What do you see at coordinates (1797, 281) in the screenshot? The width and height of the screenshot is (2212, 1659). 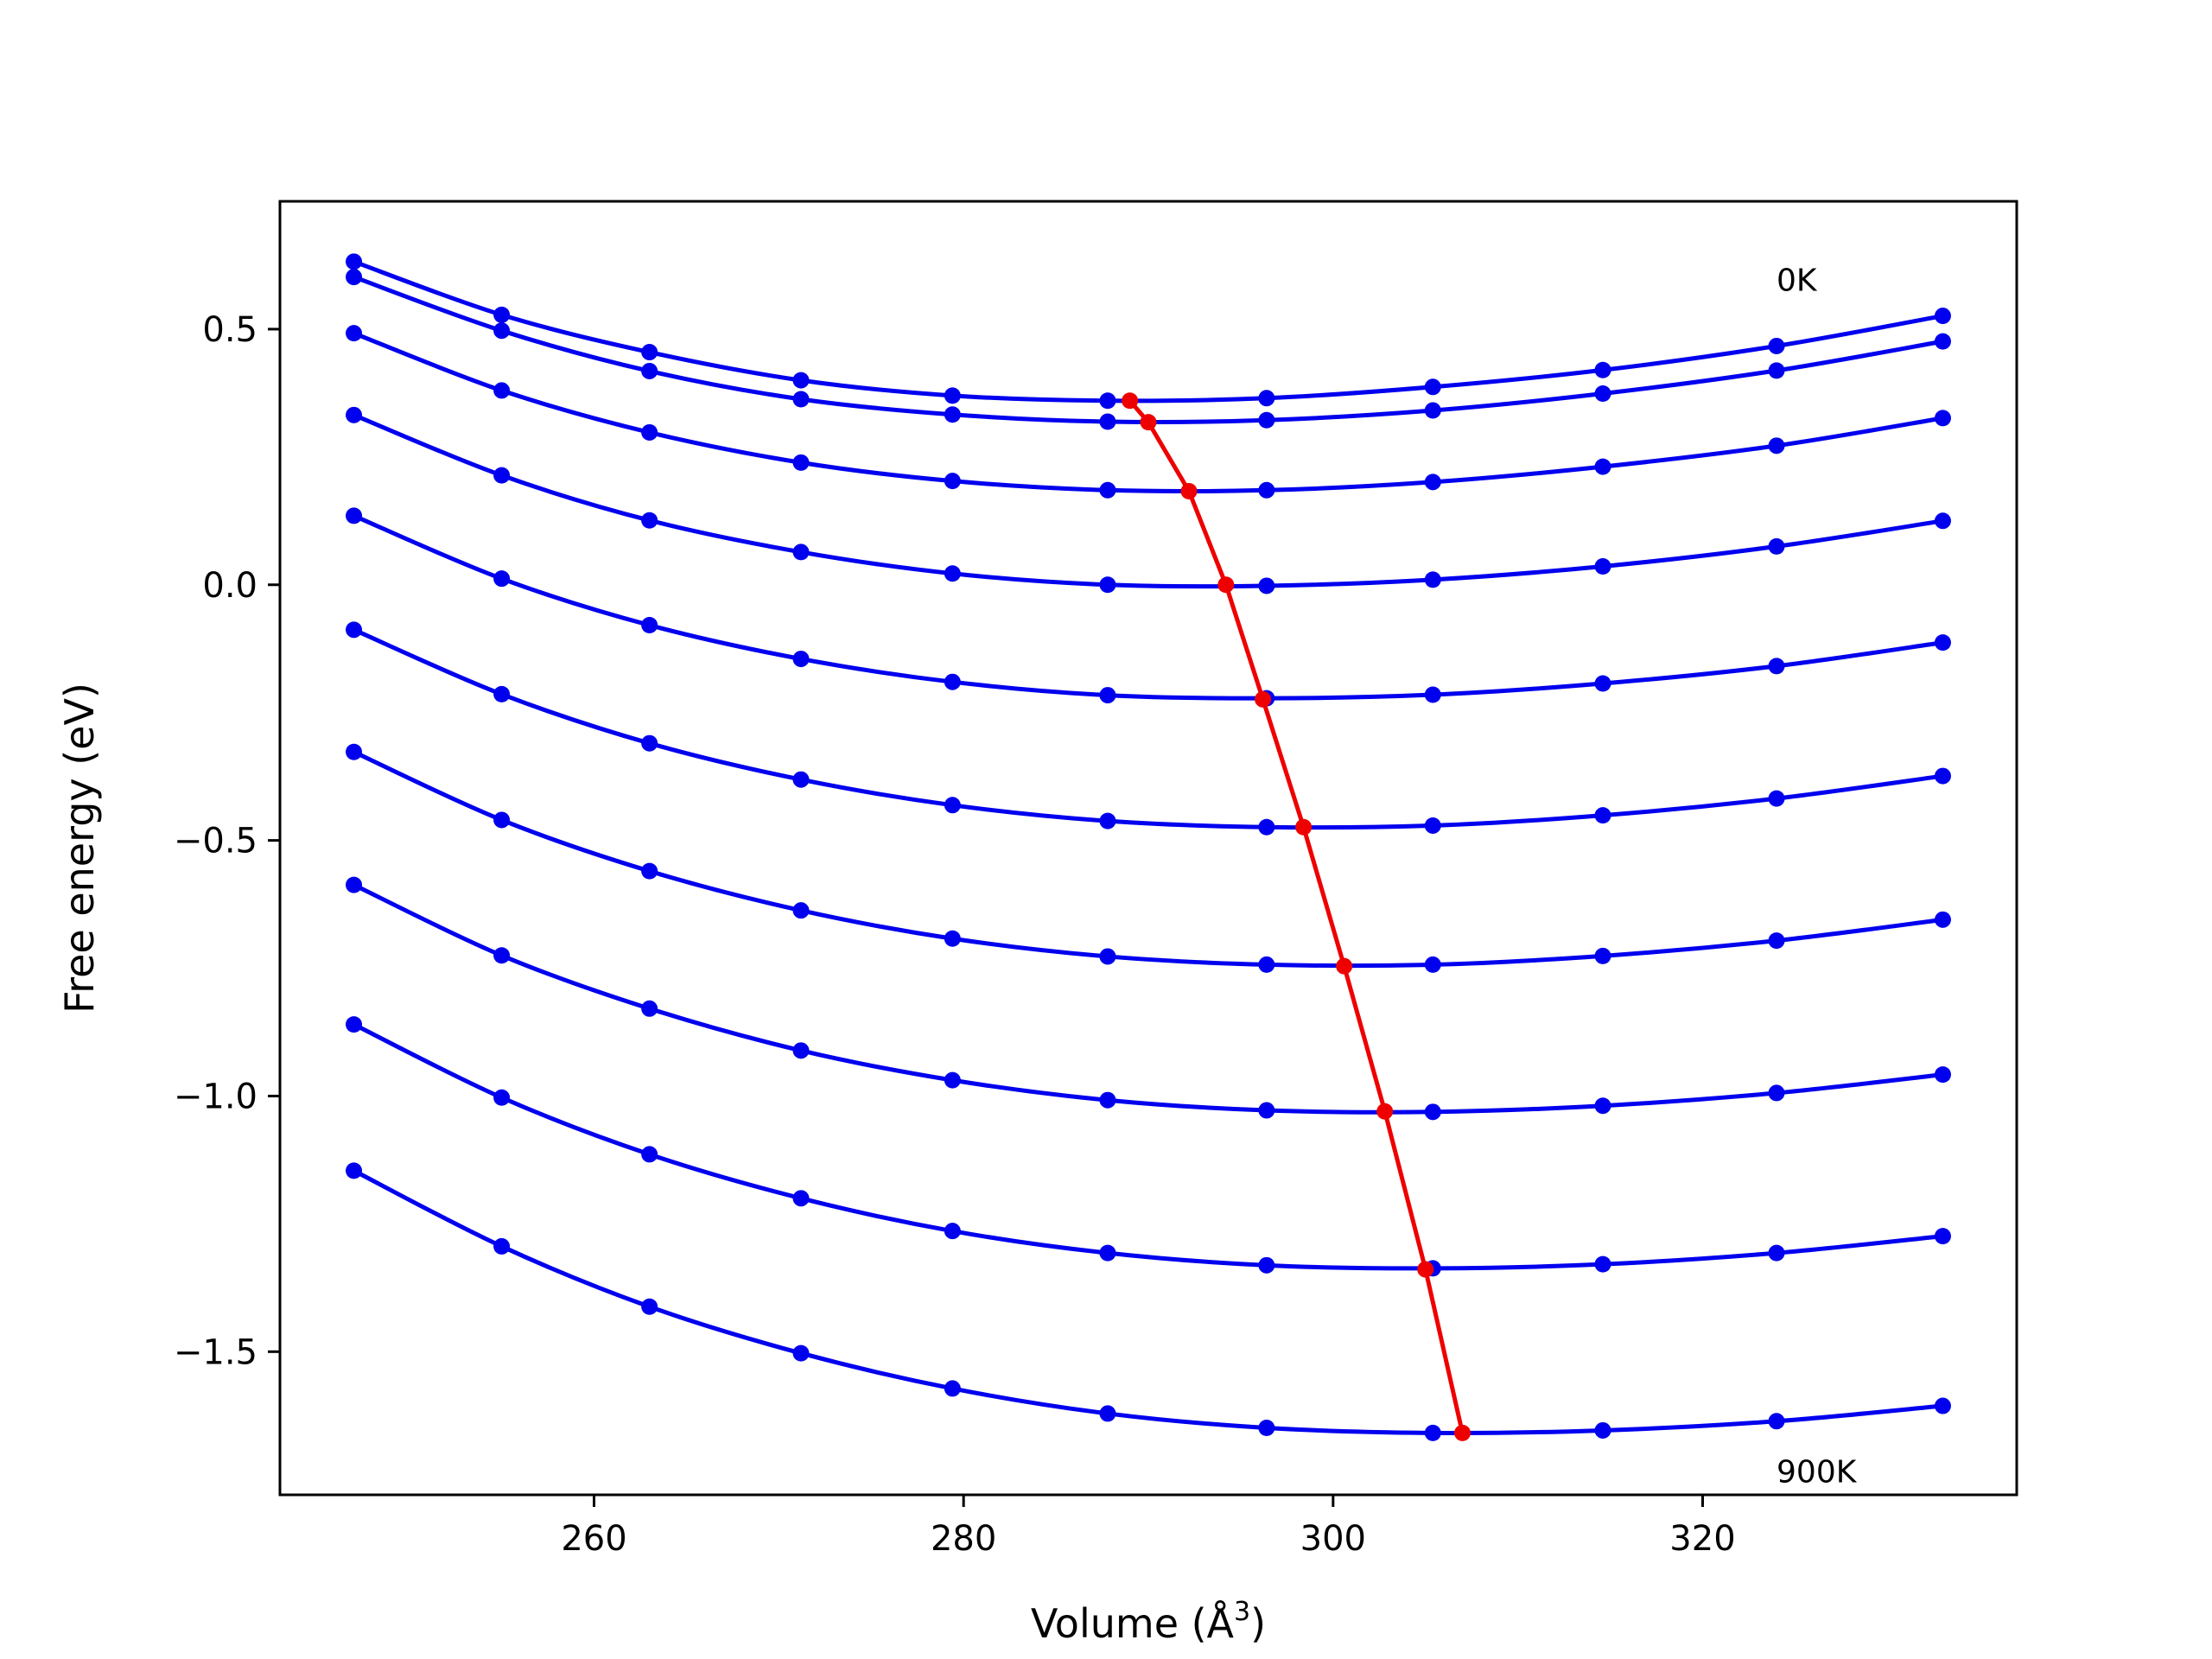 I see `annotation-0: 0K` at bounding box center [1797, 281].